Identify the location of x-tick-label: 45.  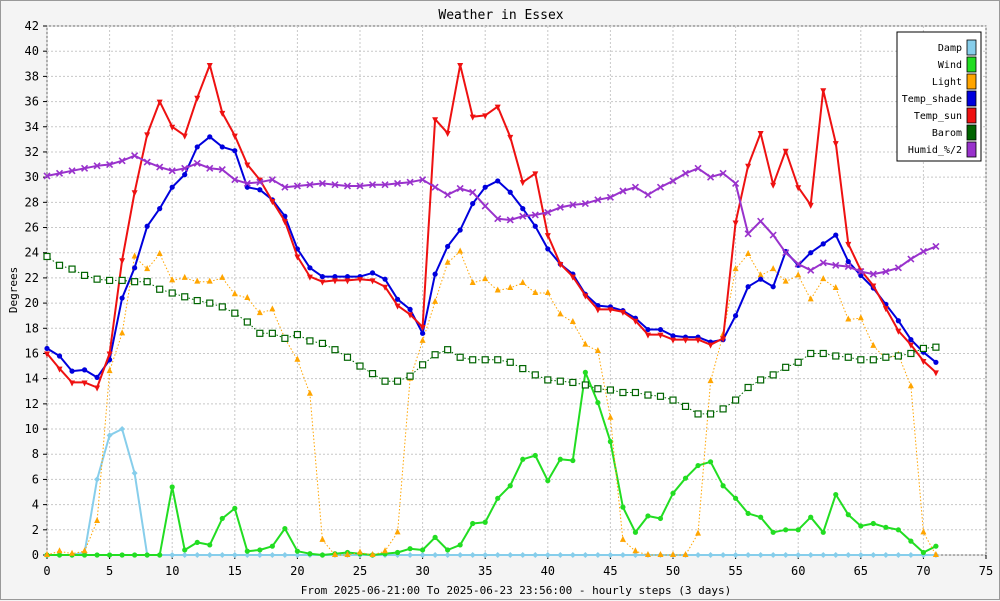
(610, 571).